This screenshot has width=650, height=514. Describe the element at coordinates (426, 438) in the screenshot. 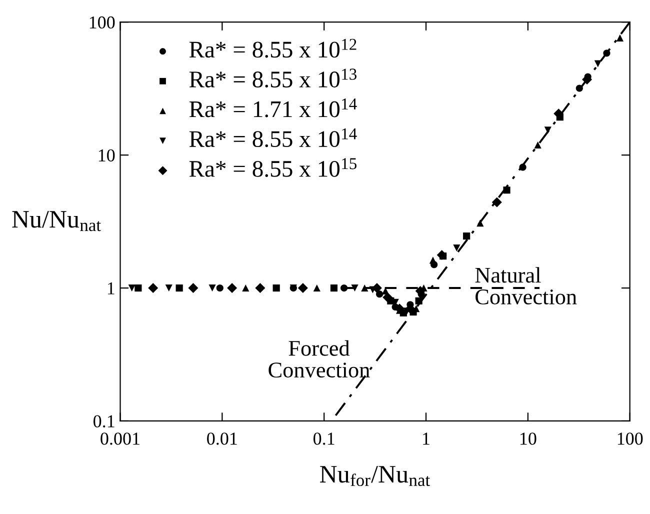

I see `x-tick-label: 1` at that location.